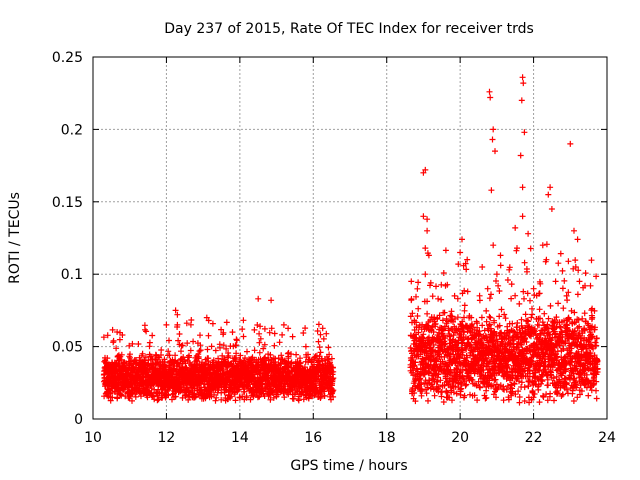  What do you see at coordinates (78, 420) in the screenshot?
I see `y-tick-label: 0` at bounding box center [78, 420].